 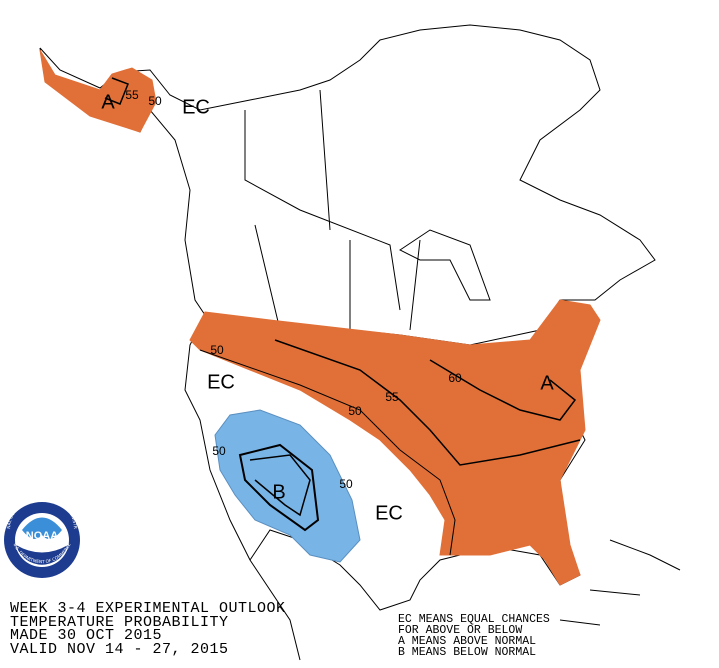 What do you see at coordinates (98, 91) in the screenshot?
I see `above-normal-area` at bounding box center [98, 91].